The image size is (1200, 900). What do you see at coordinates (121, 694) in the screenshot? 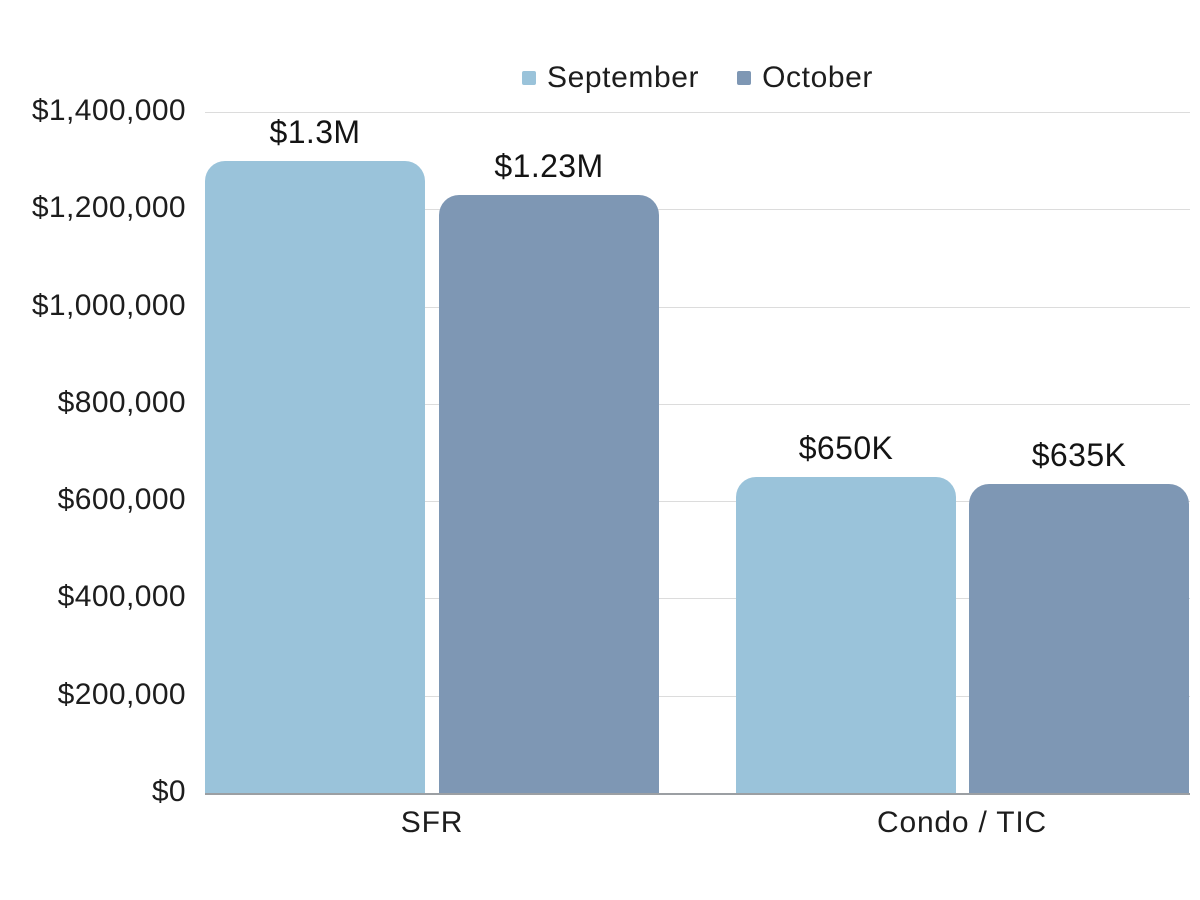
I see `y-axis-tick-label: $200,000` at bounding box center [121, 694].